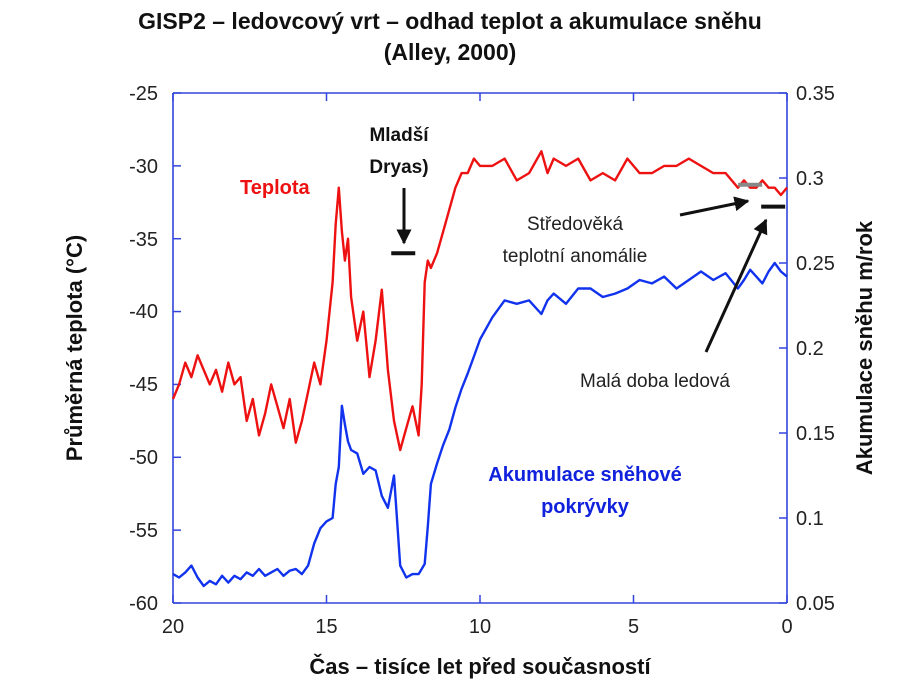  Describe the element at coordinates (585, 507) in the screenshot. I see `annotation-akumulace-2: pokrývky` at that location.